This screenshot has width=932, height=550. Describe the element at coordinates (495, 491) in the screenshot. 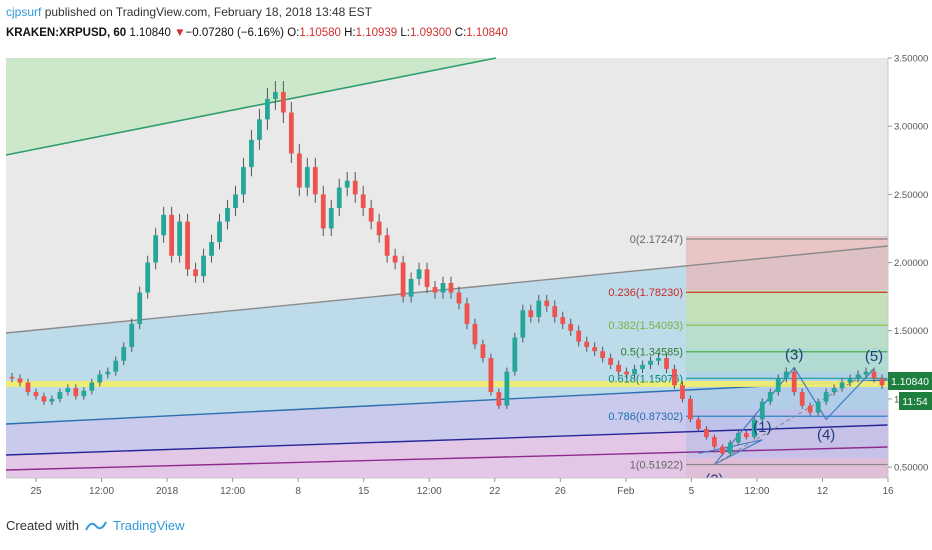

I see `x-tick-label: 22` at that location.